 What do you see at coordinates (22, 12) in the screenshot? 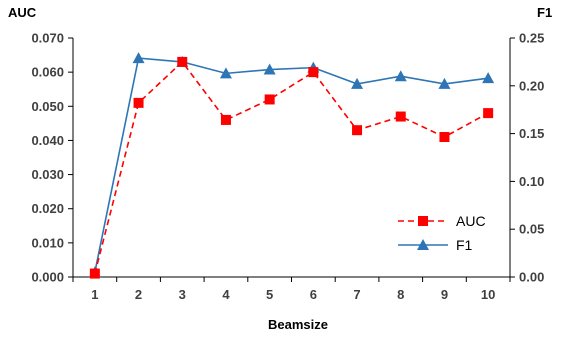
I see `y-axis-left-title: AUC` at bounding box center [22, 12].